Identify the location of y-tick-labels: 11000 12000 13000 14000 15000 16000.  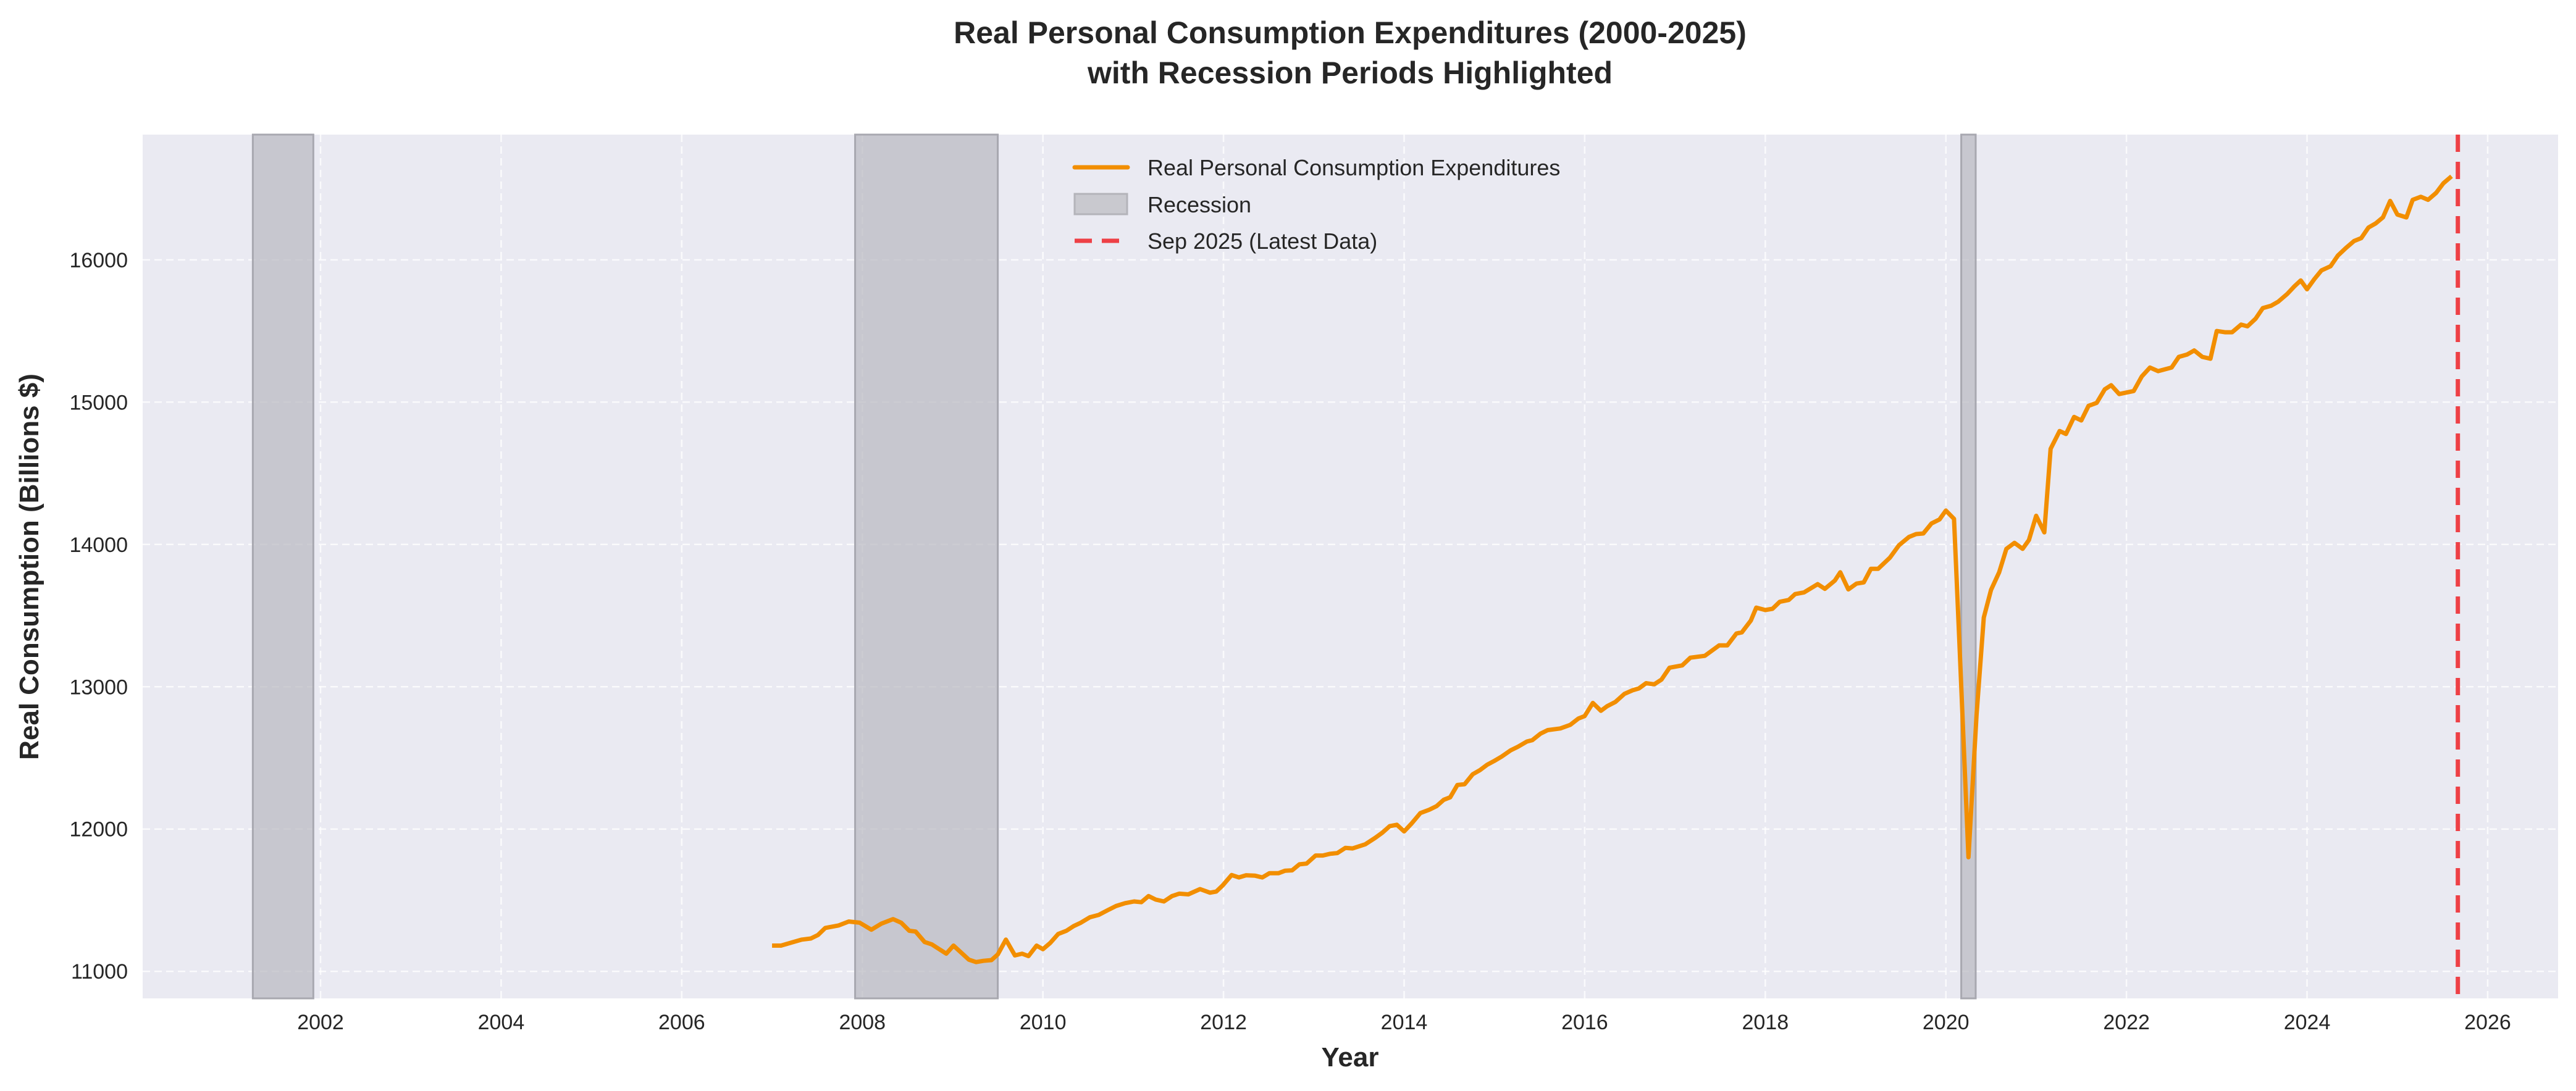
(99, 616).